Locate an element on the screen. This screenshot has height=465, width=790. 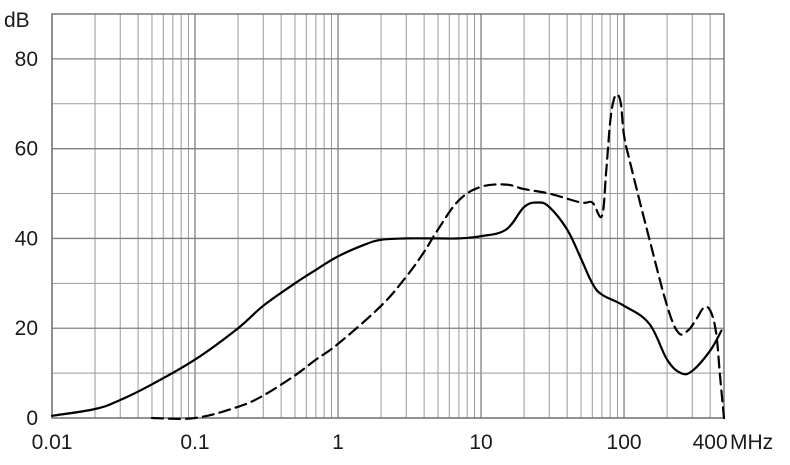
y-tick-label: 40 is located at coordinates (26, 238).